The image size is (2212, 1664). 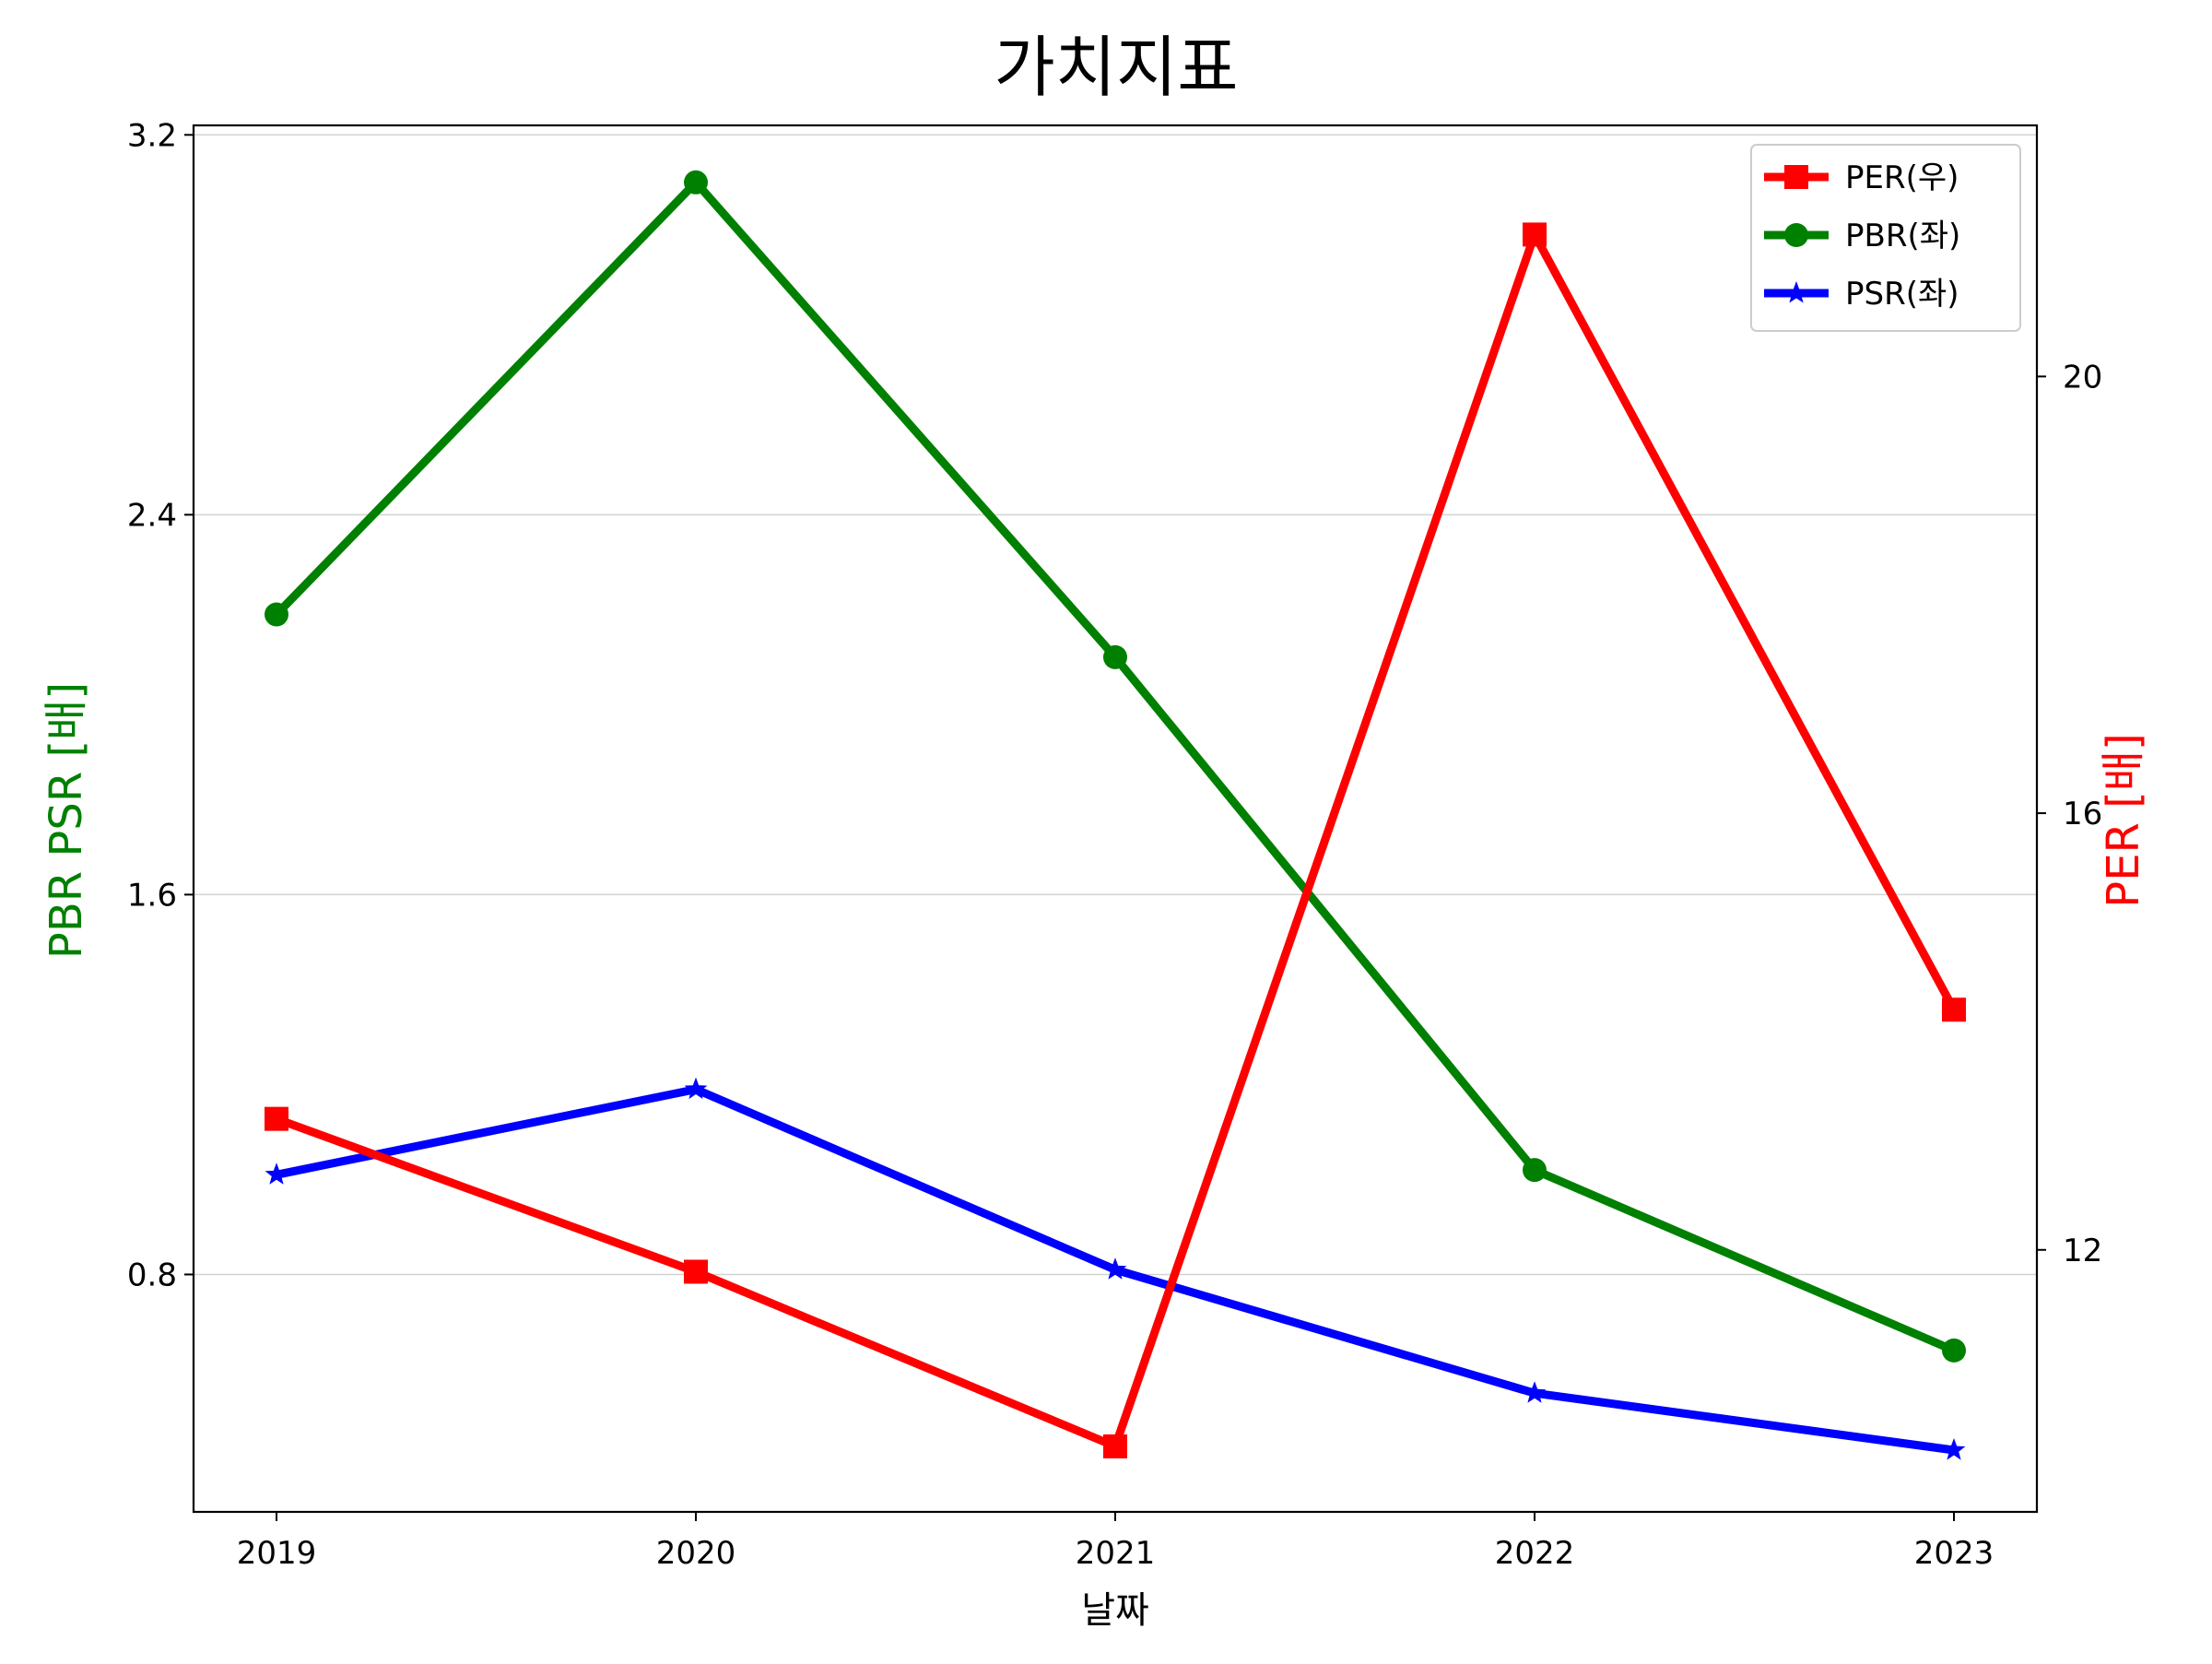 What do you see at coordinates (1116, 67) in the screenshot?
I see `chart-title: 가치지표` at bounding box center [1116, 67].